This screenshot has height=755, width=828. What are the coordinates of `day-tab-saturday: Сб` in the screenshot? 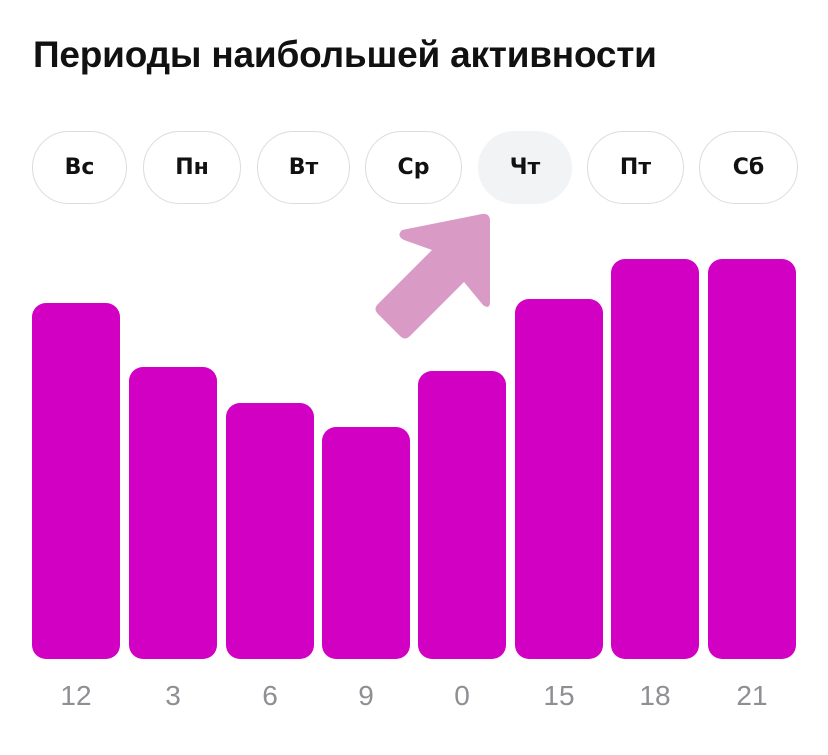 It's located at (748, 167).